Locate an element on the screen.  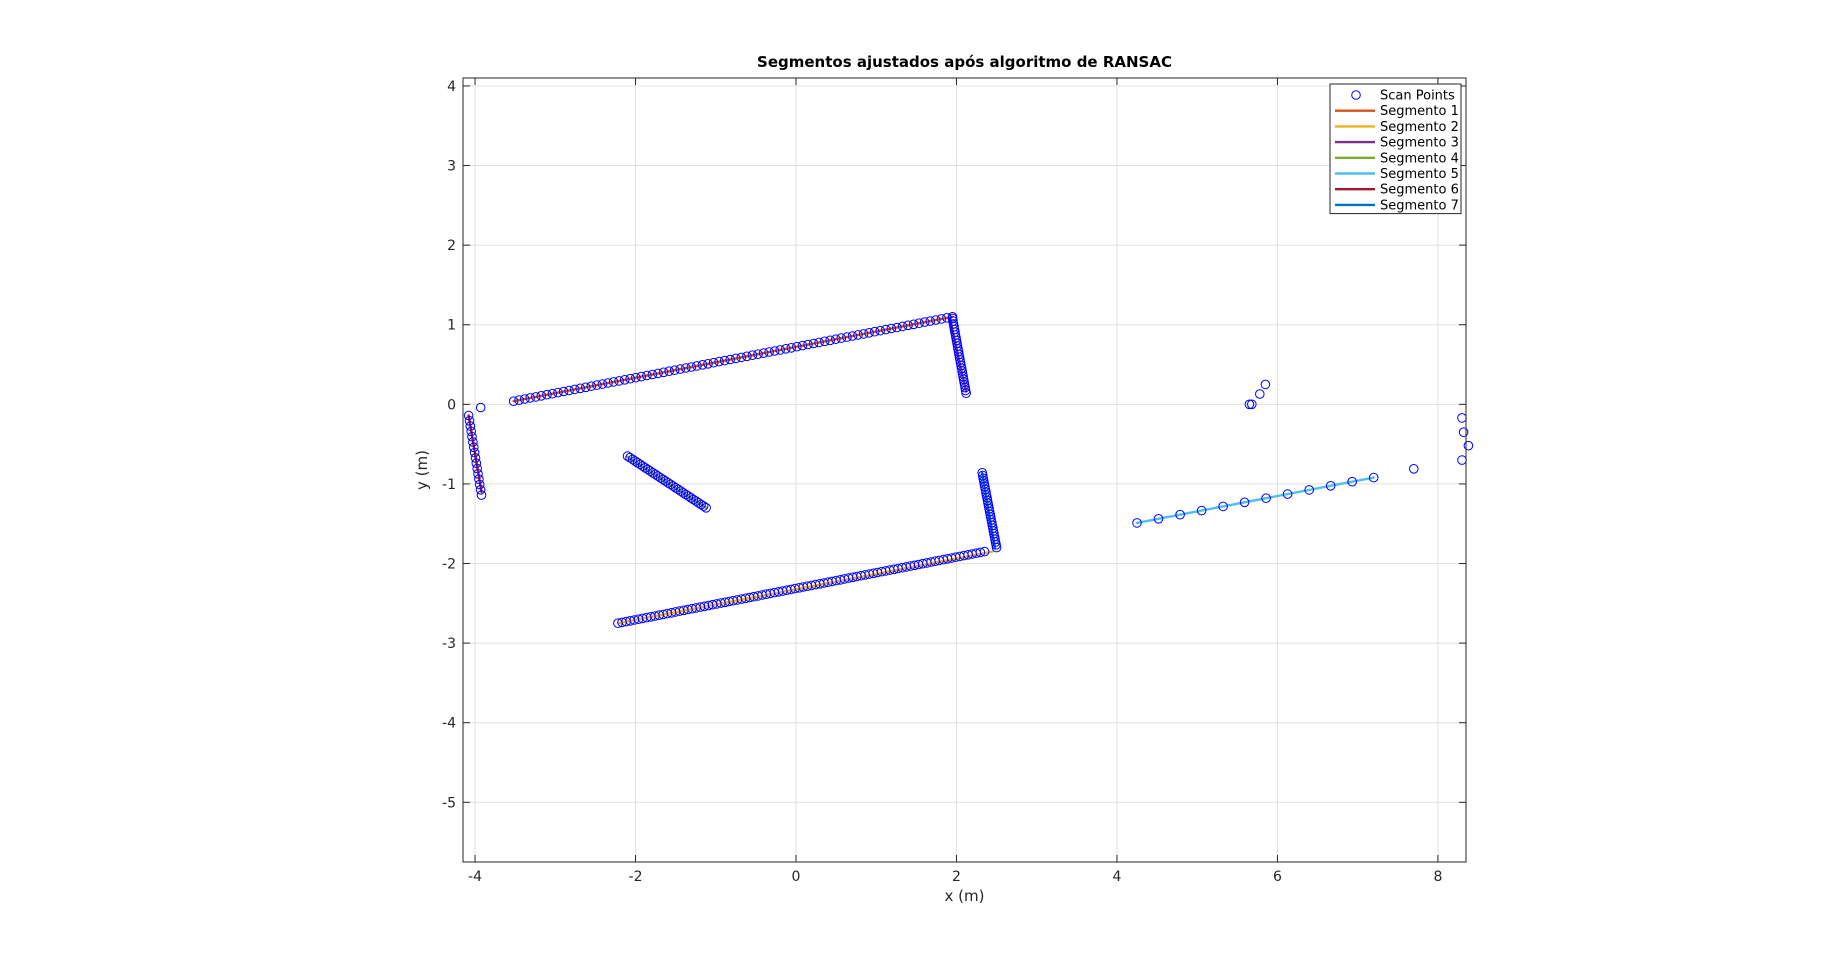
legend-marker-scan-points is located at coordinates (1356, 95).